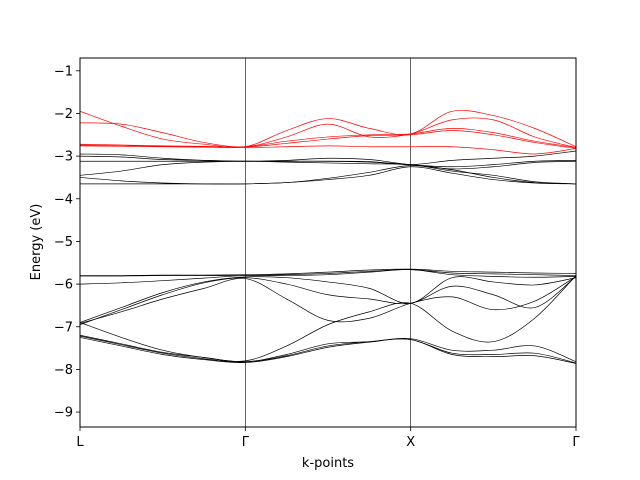  I want to click on y-tick-label: −4, so click(63, 199).